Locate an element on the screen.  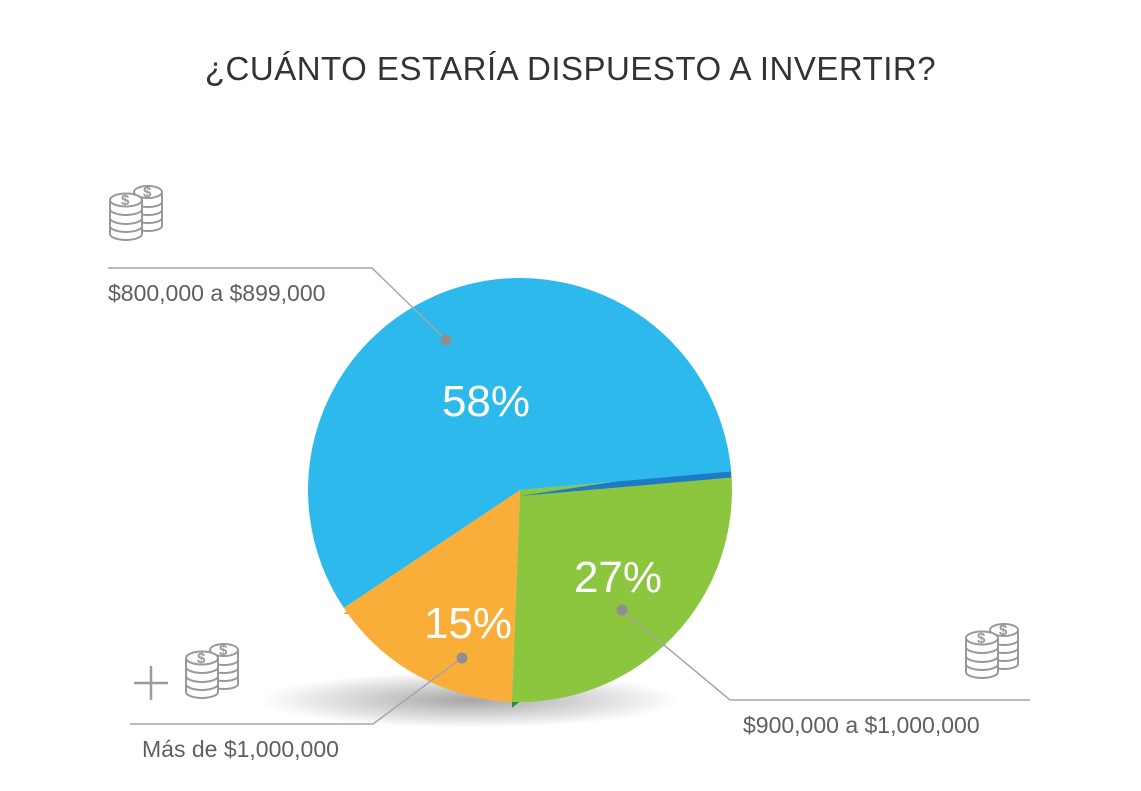
pie-slice-1m is located at coordinates (431, 596).